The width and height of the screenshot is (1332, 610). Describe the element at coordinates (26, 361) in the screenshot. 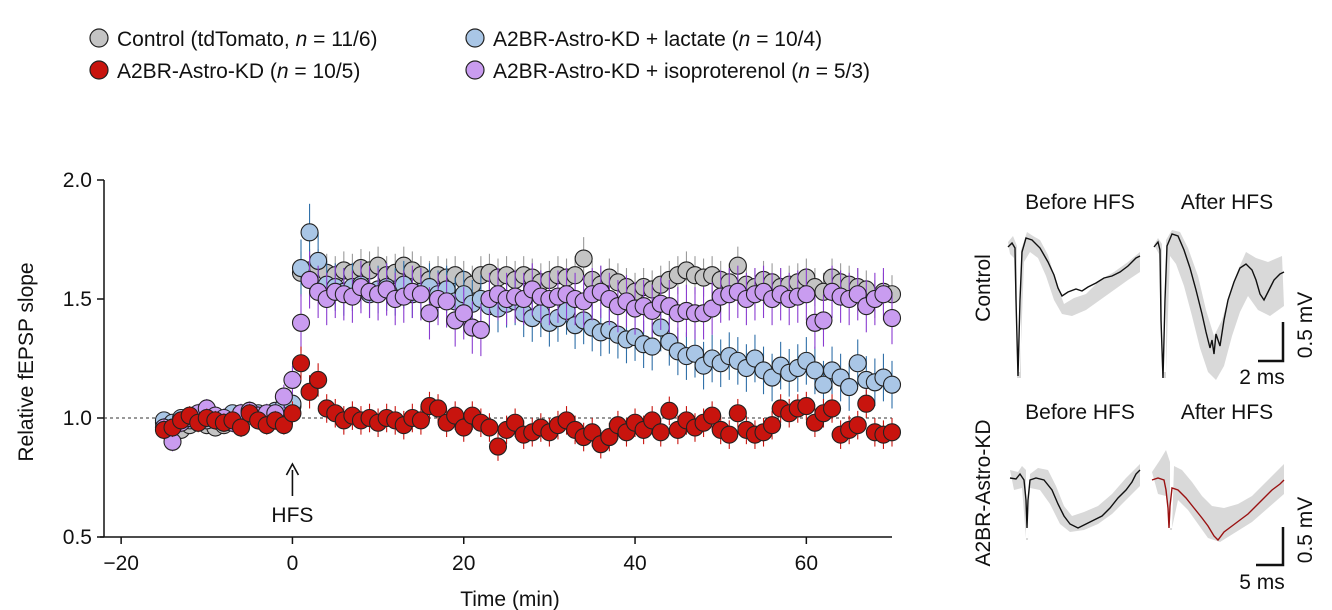

I see `y-axis-label: Relative fEPSP slope` at that location.